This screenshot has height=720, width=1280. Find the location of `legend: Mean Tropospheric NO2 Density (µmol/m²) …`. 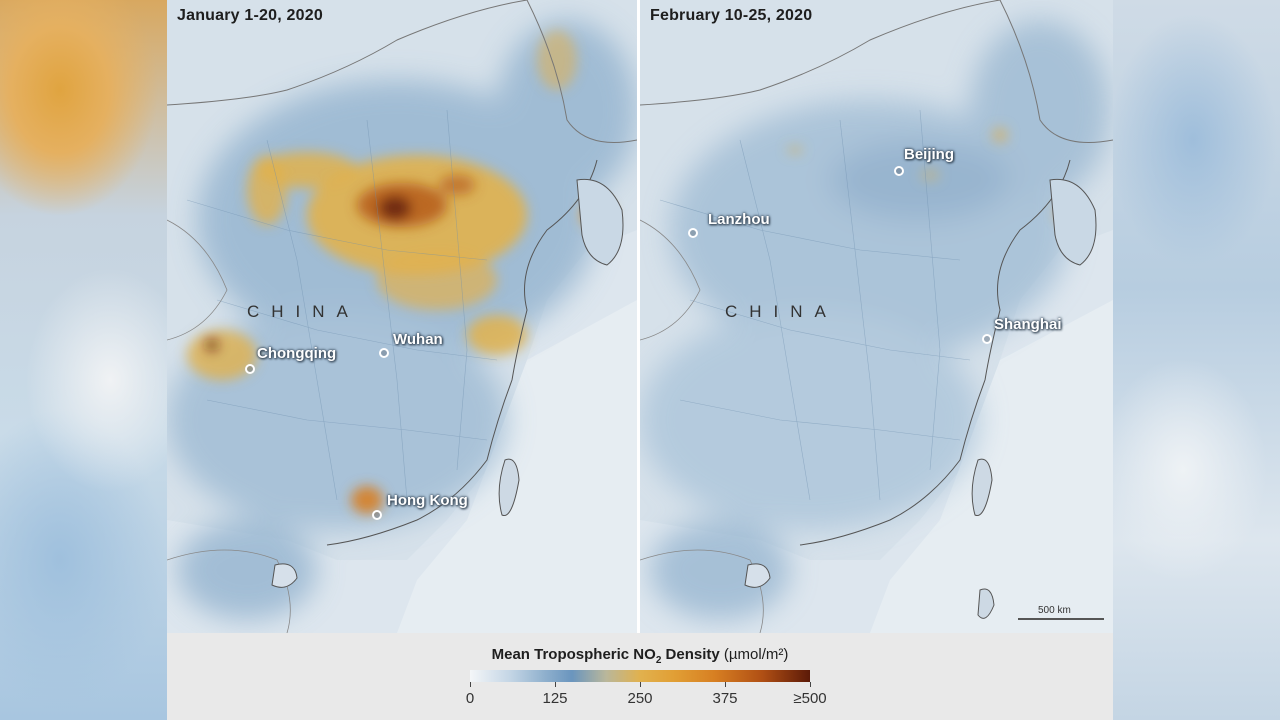

legend: Mean Tropospheric NO2 Density (µmol/m²) … is located at coordinates (640, 676).